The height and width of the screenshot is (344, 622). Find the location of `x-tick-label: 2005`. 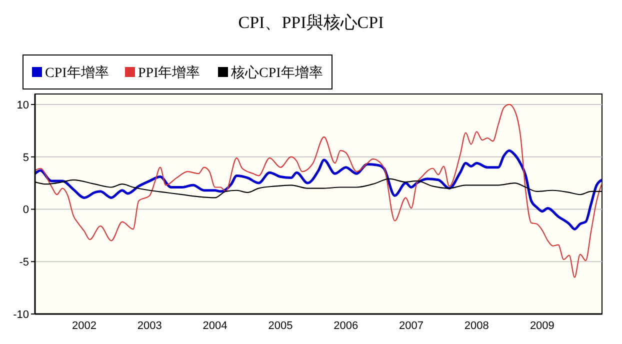

x-tick-label: 2005 is located at coordinates (280, 326).